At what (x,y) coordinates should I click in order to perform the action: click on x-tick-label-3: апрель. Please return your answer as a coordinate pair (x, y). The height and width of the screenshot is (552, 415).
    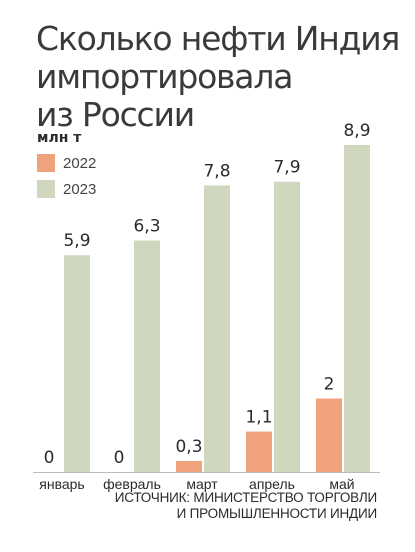
    Looking at the image, I should click on (272, 484).